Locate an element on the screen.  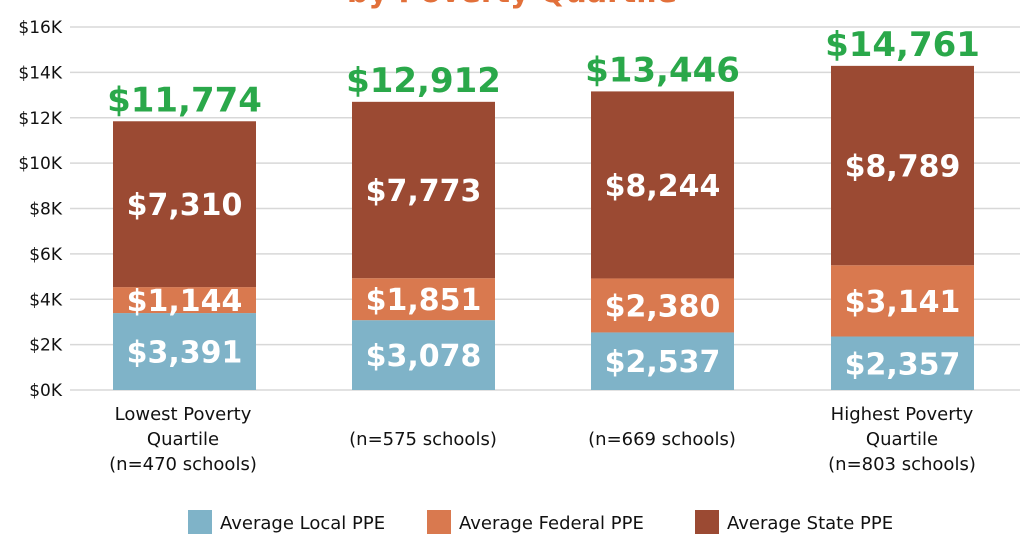
legend-item: Average Local PPE is located at coordinates (286, 522).